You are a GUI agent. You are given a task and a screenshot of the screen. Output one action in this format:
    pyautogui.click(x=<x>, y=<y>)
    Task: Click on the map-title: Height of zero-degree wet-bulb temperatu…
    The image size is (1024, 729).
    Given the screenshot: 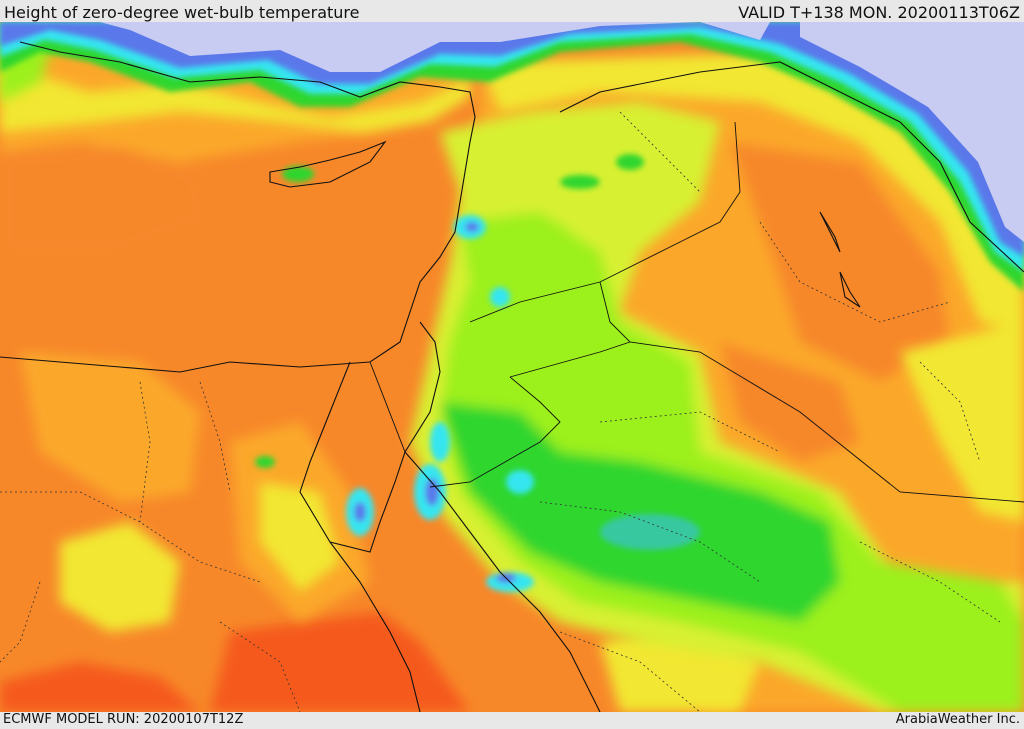 What is the action you would take?
    pyautogui.click(x=182, y=12)
    